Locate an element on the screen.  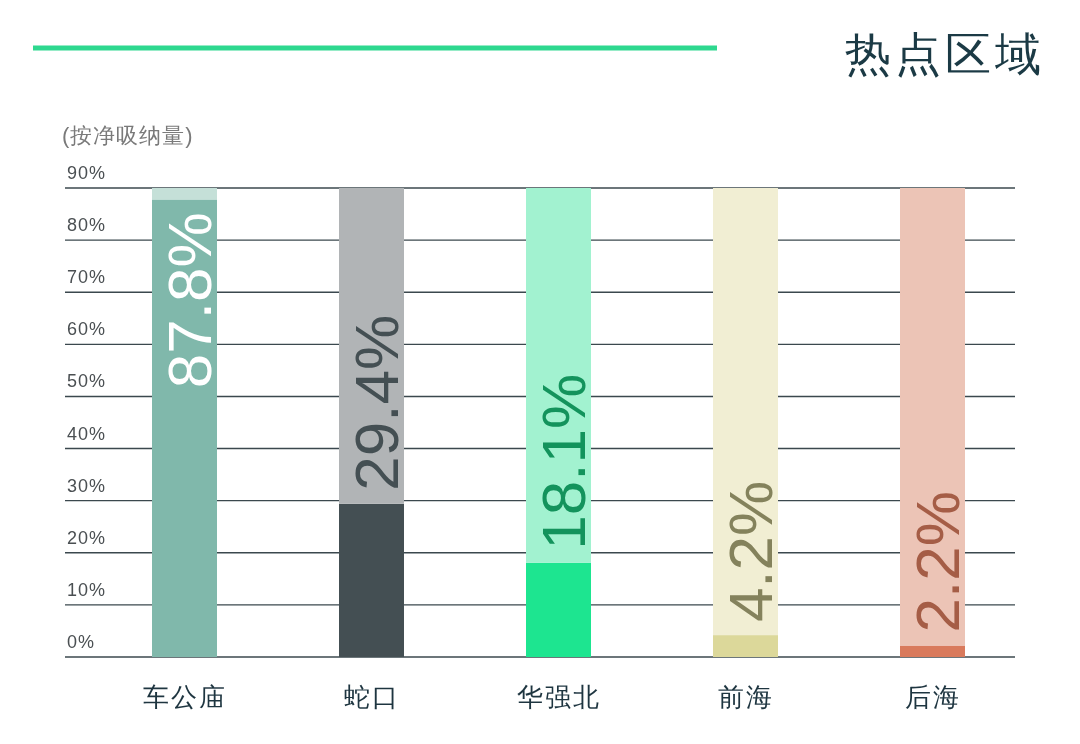
y-tick-label: 60% is located at coordinates (87, 329).